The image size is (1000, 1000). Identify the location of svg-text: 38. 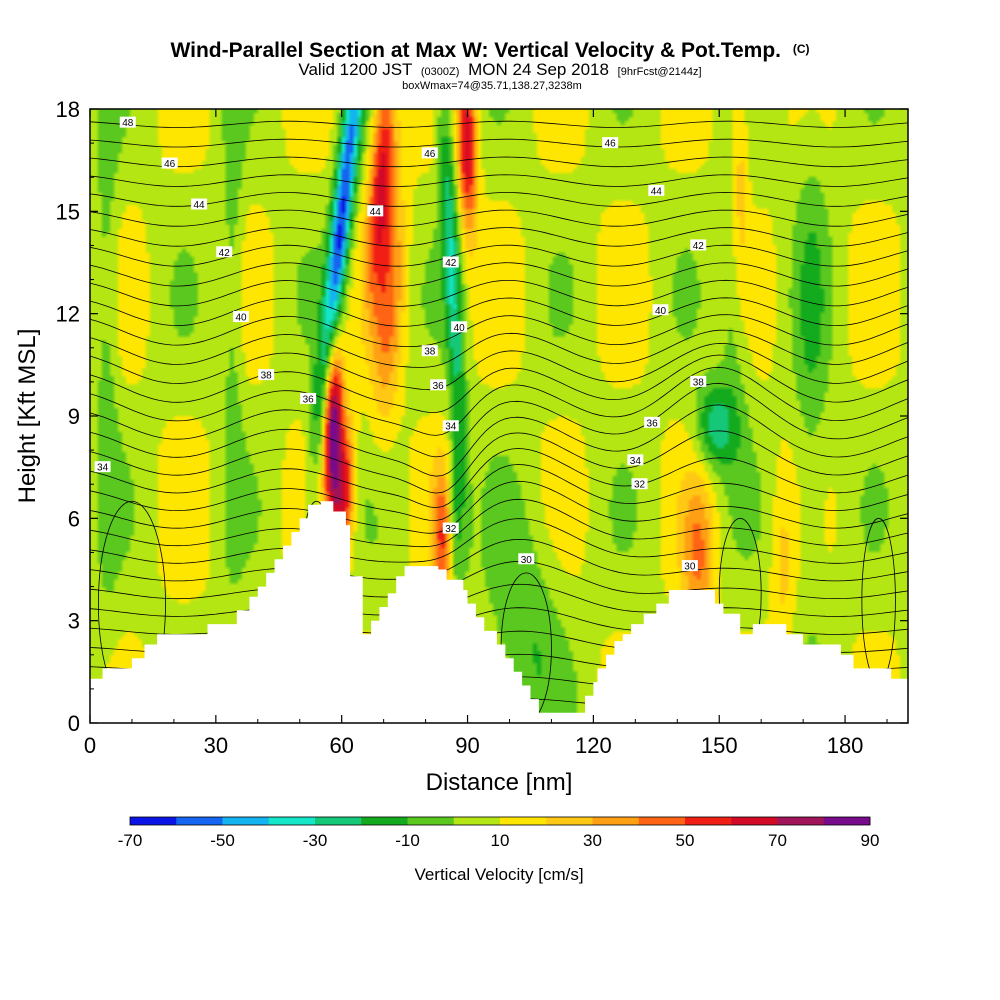
(267, 376).